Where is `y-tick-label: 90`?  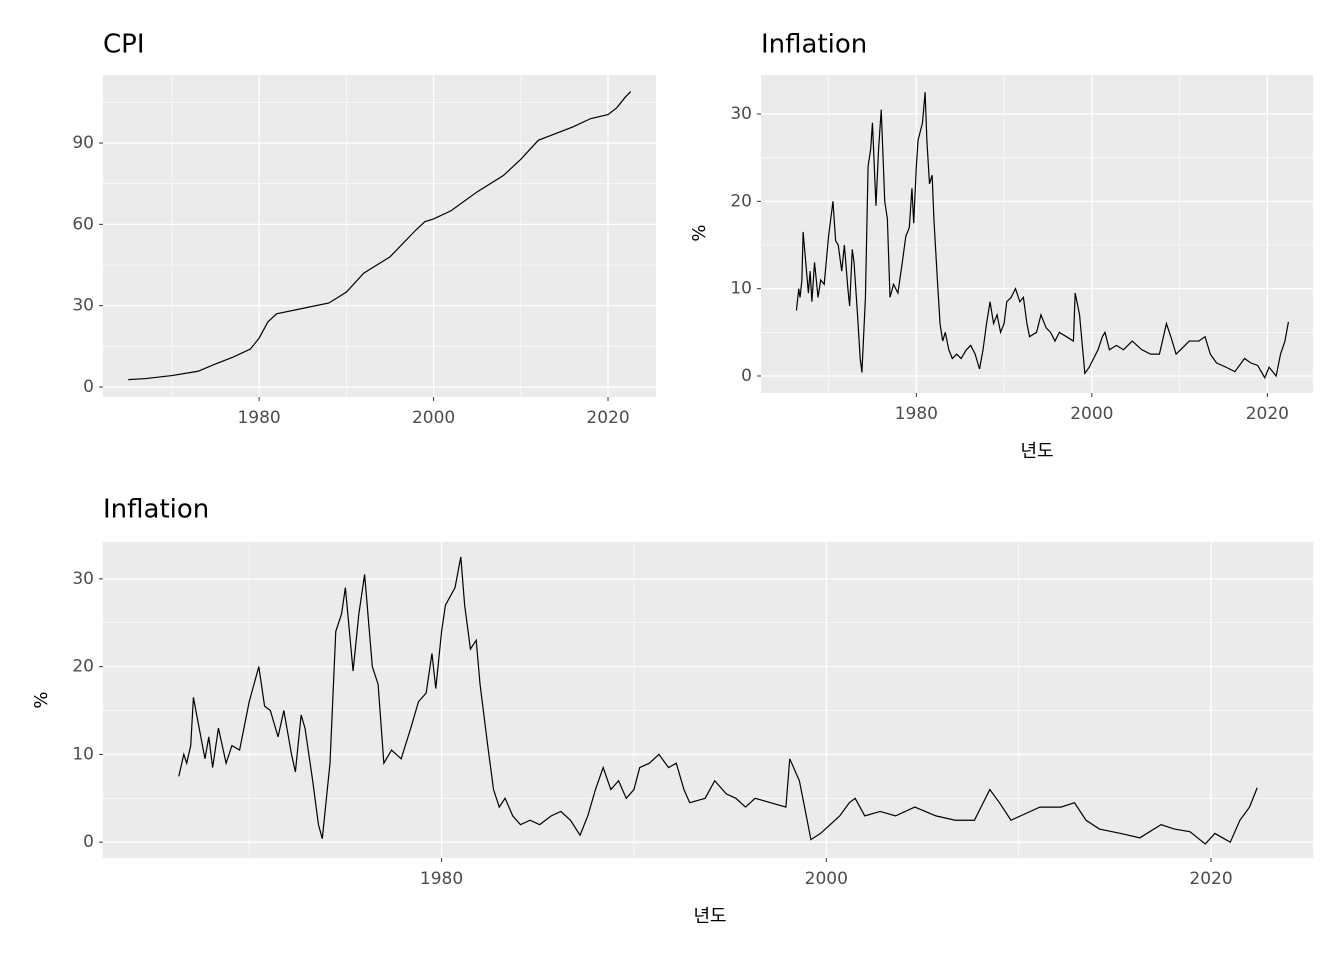
y-tick-label: 90 is located at coordinates (83, 143).